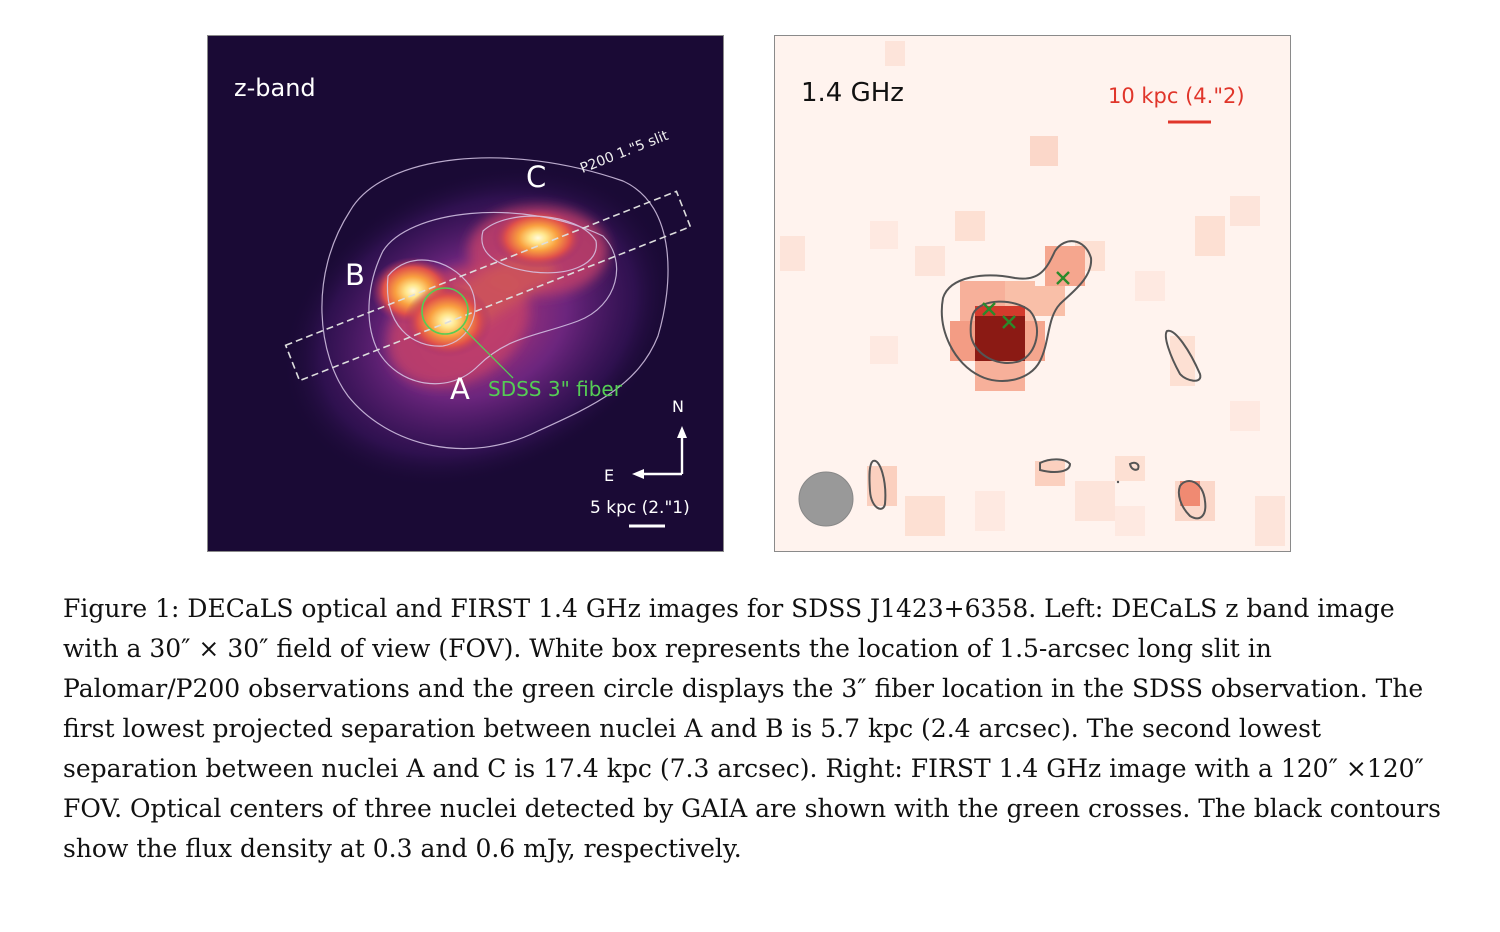 This screenshot has height=932, width=1500. I want to click on isophote-contours, so click(495, 303).